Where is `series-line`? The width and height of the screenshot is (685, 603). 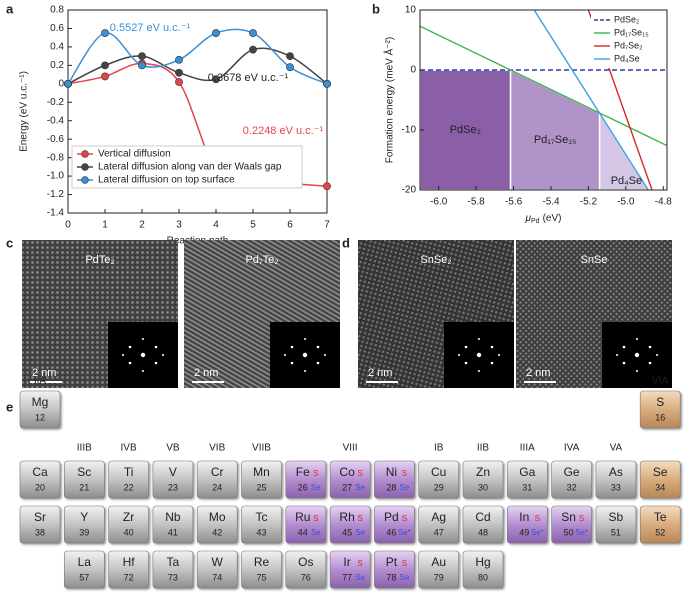
series-line is located at coordinates (543, 86).